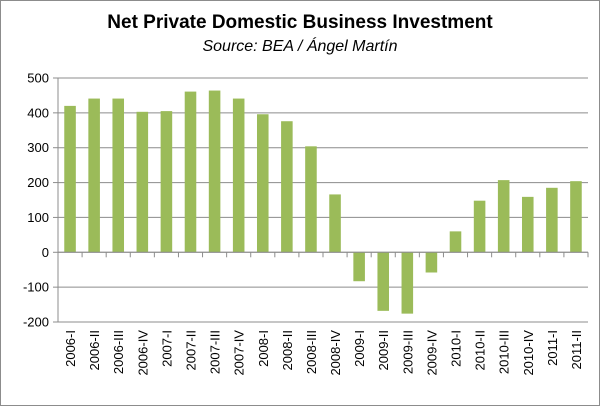 This screenshot has width=600, height=406. Describe the element at coordinates (528, 353) in the screenshot. I see `x-tick-label: 2010-IV` at that location.